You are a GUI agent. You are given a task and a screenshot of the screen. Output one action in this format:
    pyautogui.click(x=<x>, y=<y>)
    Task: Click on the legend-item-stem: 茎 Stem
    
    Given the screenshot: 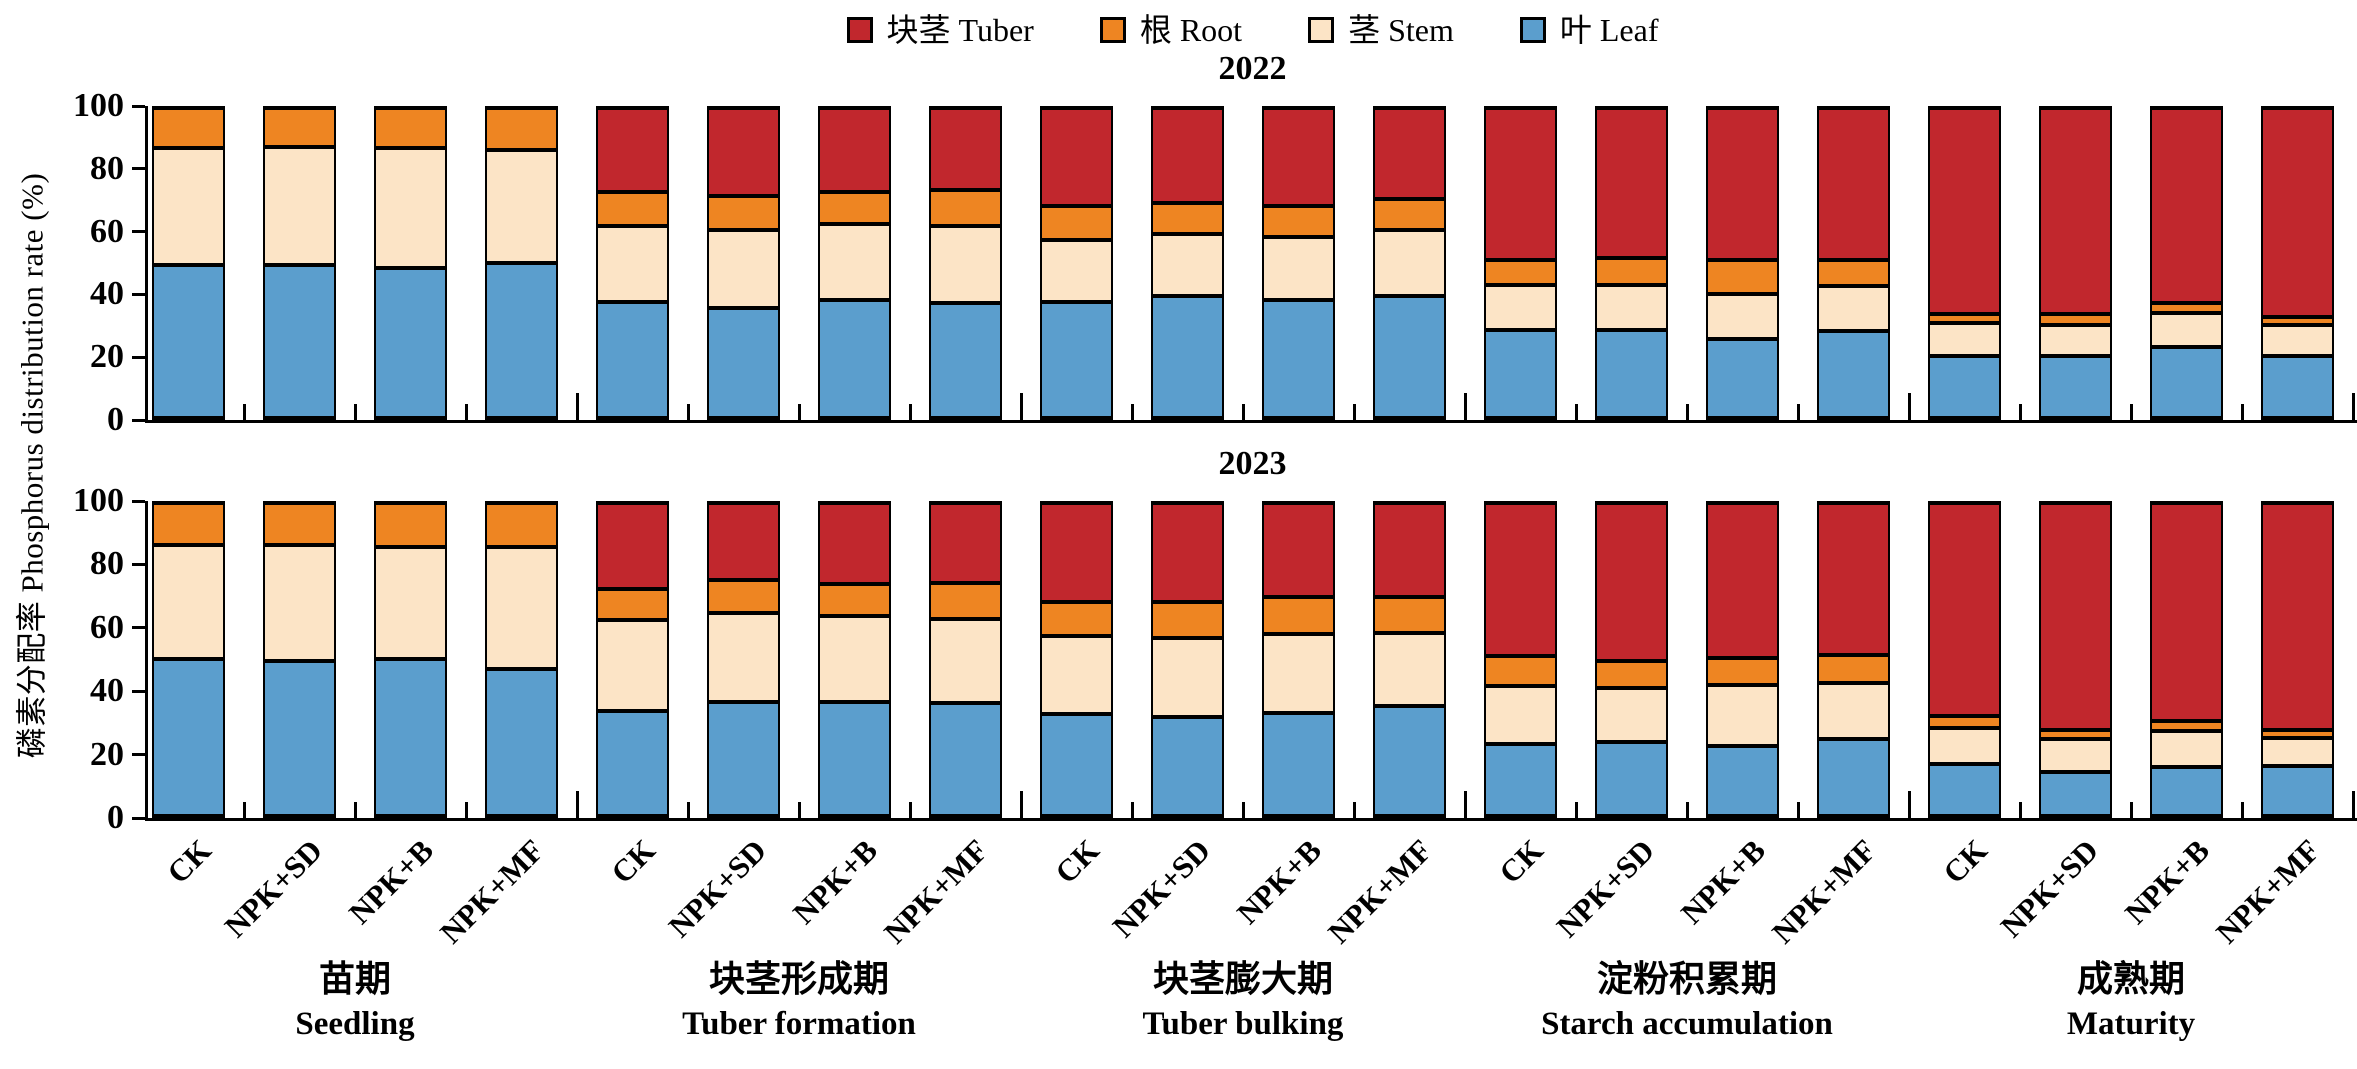 What is the action you would take?
    pyautogui.click(x=1381, y=30)
    